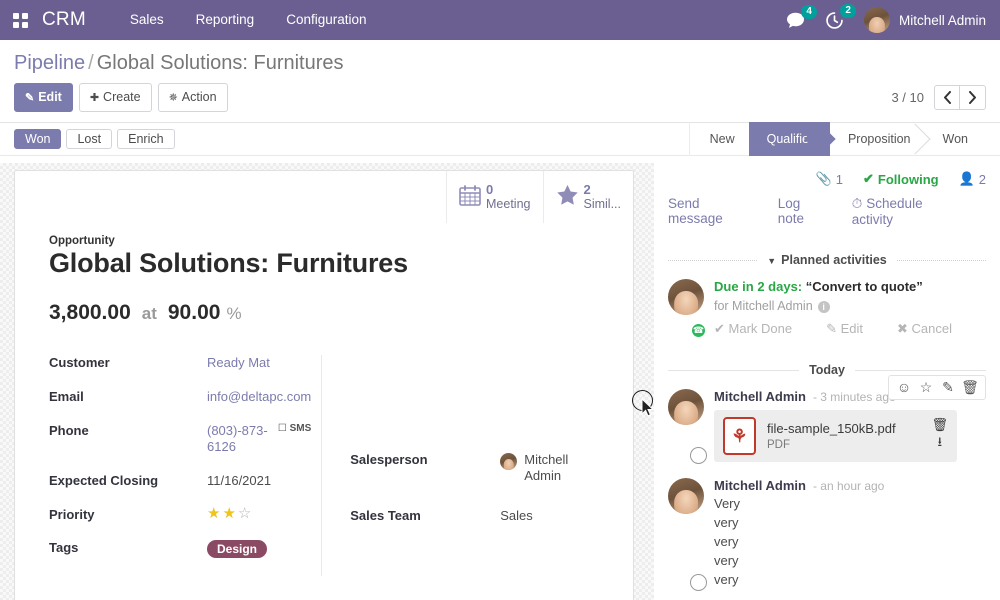 This screenshot has width=1000, height=600. Describe the element at coordinates (238, 362) in the screenshot. I see `field-customer-value: Ready Mat` at that location.